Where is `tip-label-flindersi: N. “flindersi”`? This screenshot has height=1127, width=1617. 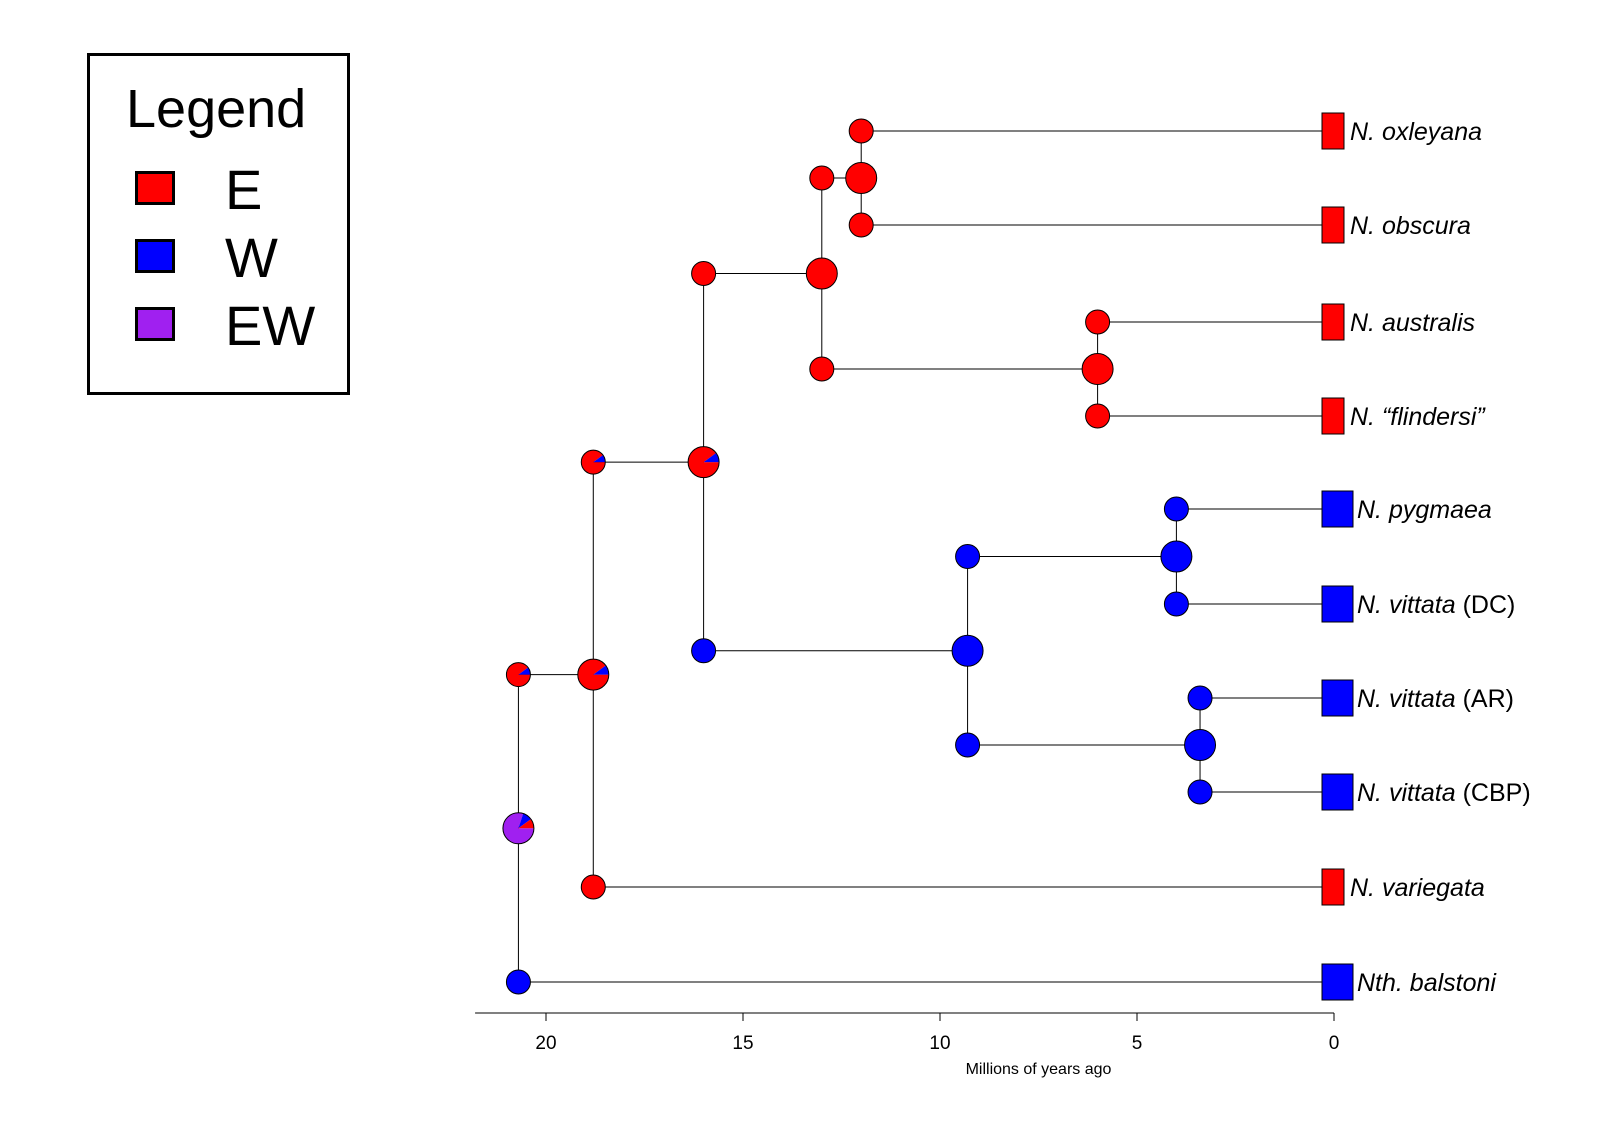 tip-label-flindersi: N. “flindersi” is located at coordinates (1418, 417).